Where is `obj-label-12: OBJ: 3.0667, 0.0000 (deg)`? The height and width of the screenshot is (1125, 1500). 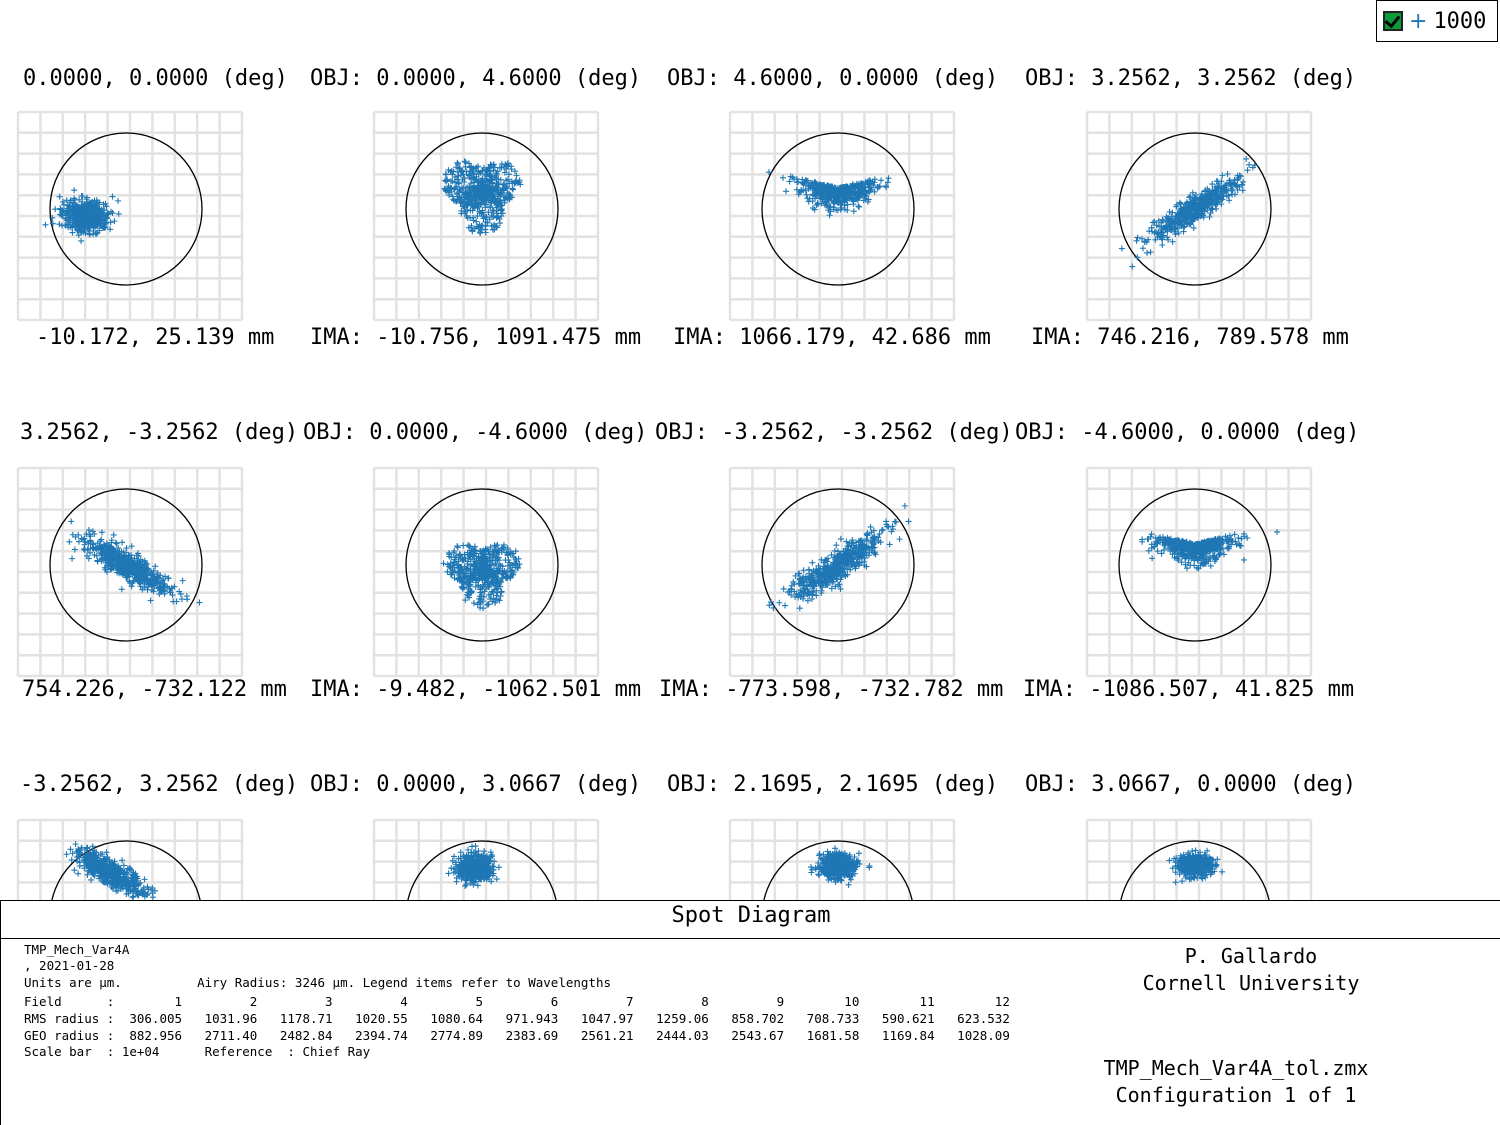 obj-label-12: OBJ: 3.0667, 0.0000 (deg) is located at coordinates (1191, 784).